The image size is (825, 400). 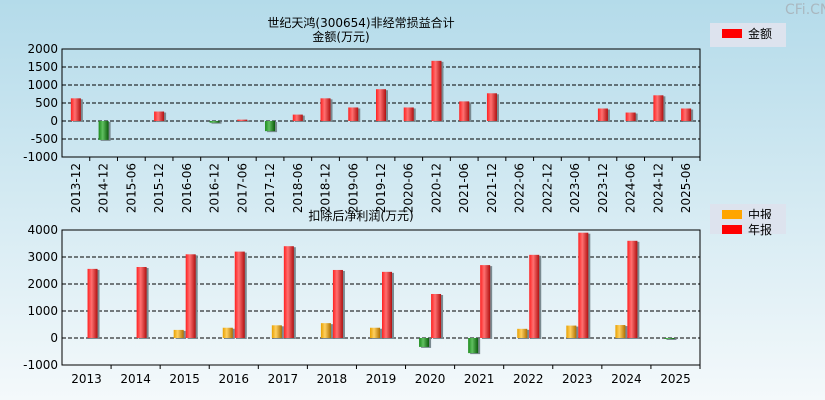 I want to click on bar-中报-2015, so click(x=178, y=333).